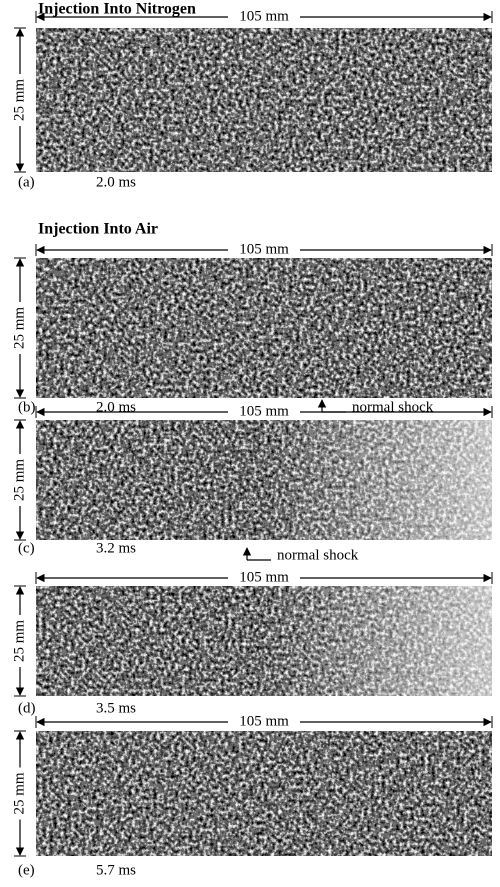  Describe the element at coordinates (26, 548) in the screenshot. I see `panel-label: (c)` at that location.